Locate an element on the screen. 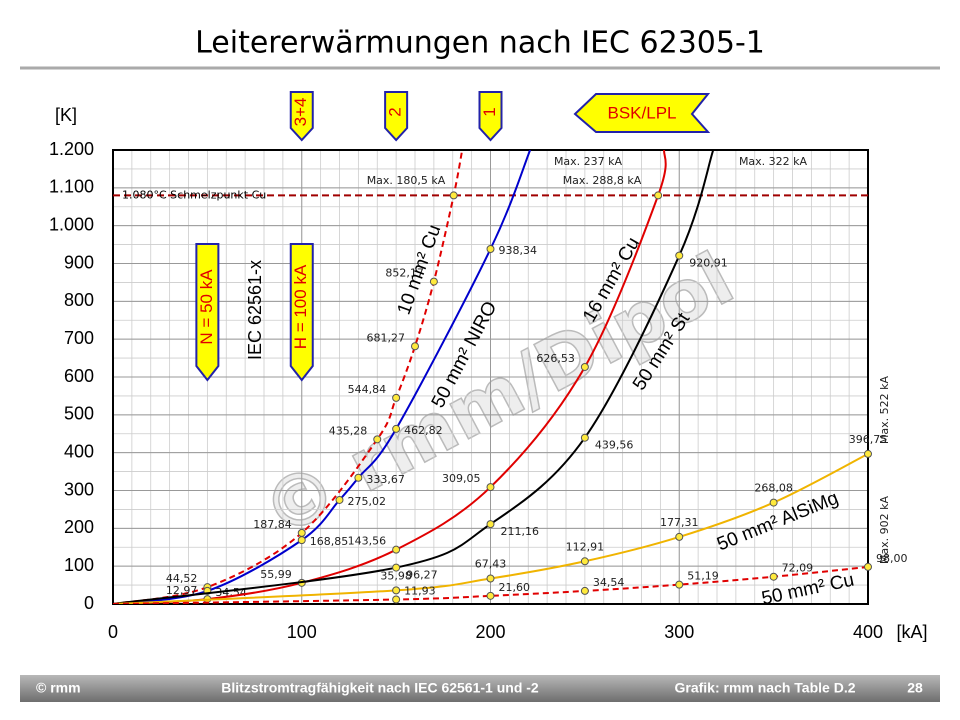  y-tick-label: 100 is located at coordinates (79, 565).